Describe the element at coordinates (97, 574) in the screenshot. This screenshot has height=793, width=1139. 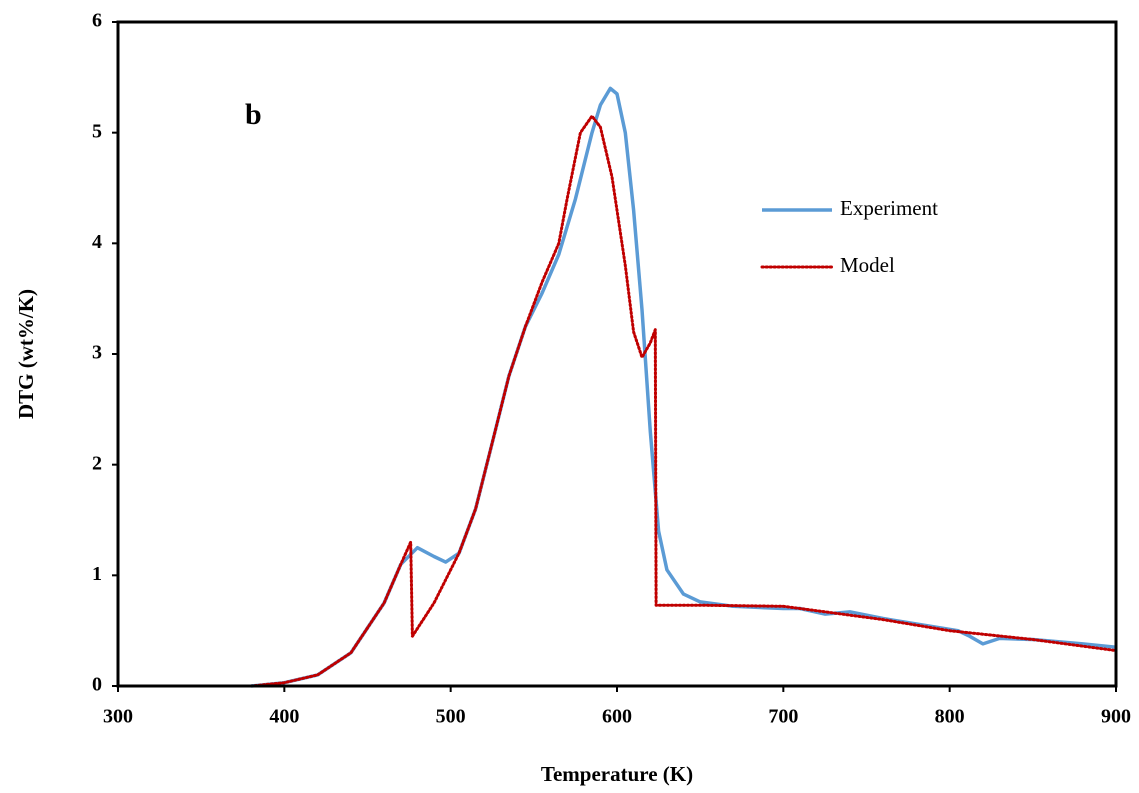
I see `y-tick-label: 1` at that location.